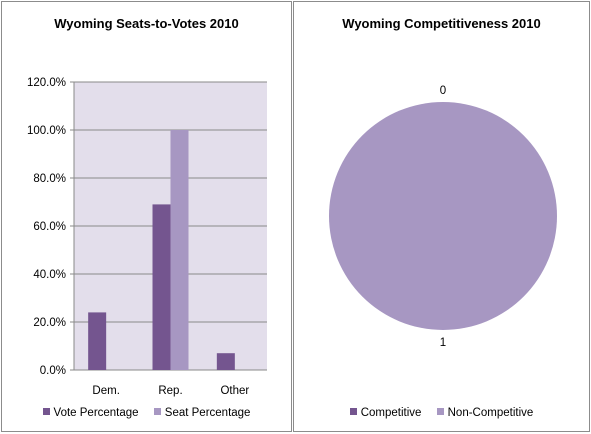 The image size is (591, 434). I want to click on legend-label-vote-percentage: Vote Percentage, so click(96, 413).